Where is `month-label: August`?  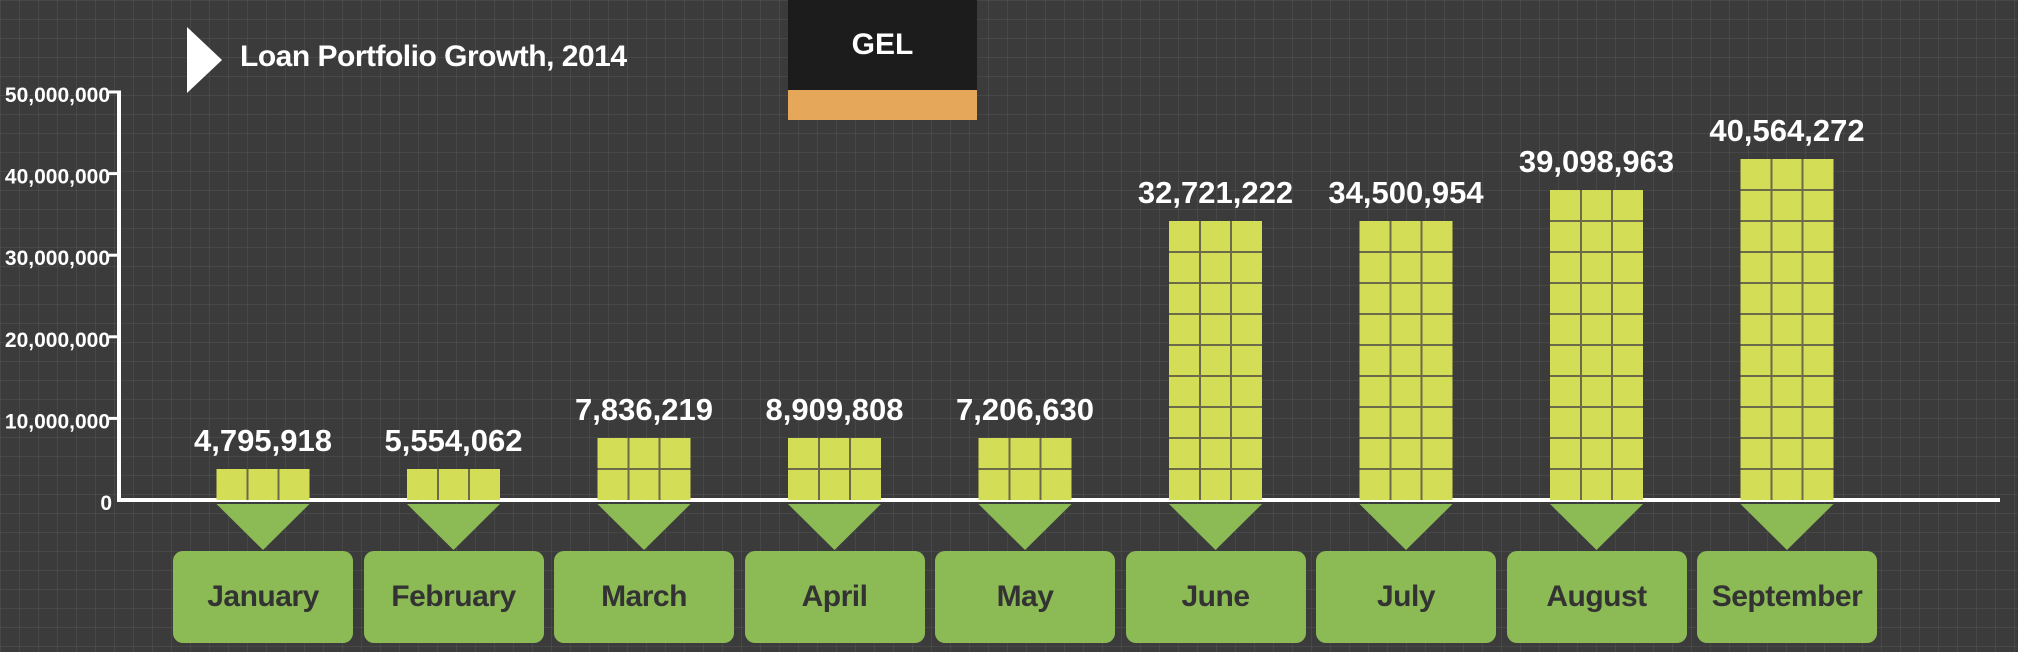
month-label: August is located at coordinates (1596, 597).